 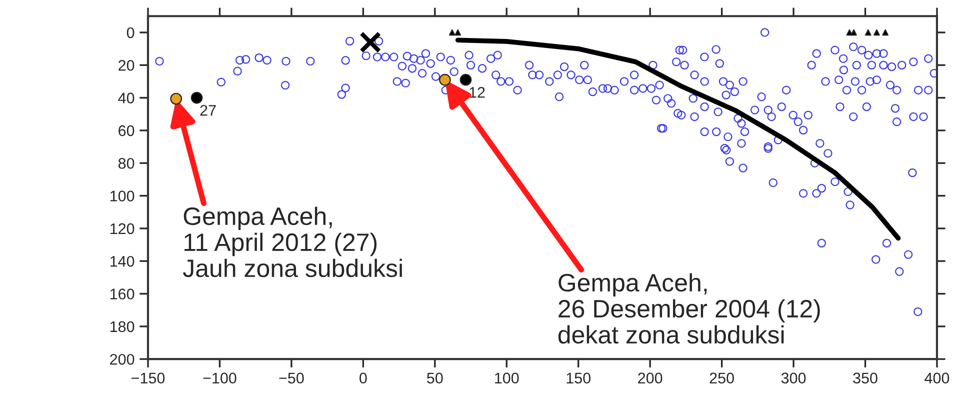 I want to click on x-tick-label: 250, so click(x=722, y=378).